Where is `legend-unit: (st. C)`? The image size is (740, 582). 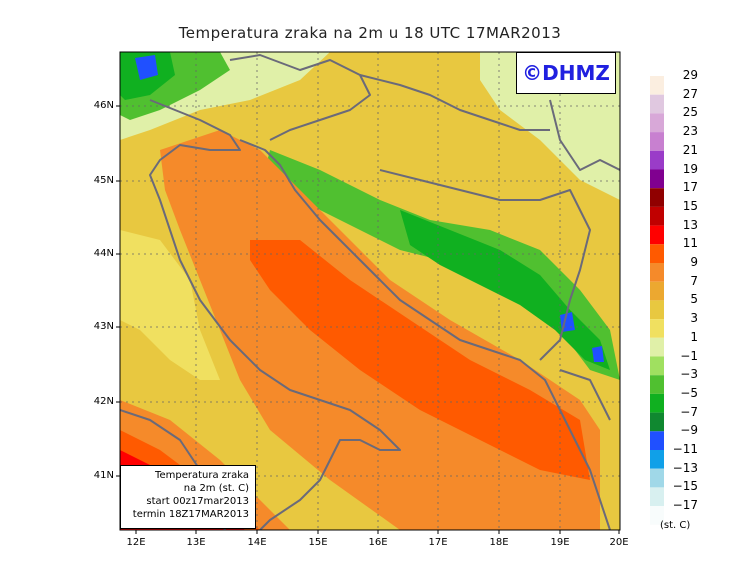 legend-unit: (st. C) is located at coordinates (675, 525).